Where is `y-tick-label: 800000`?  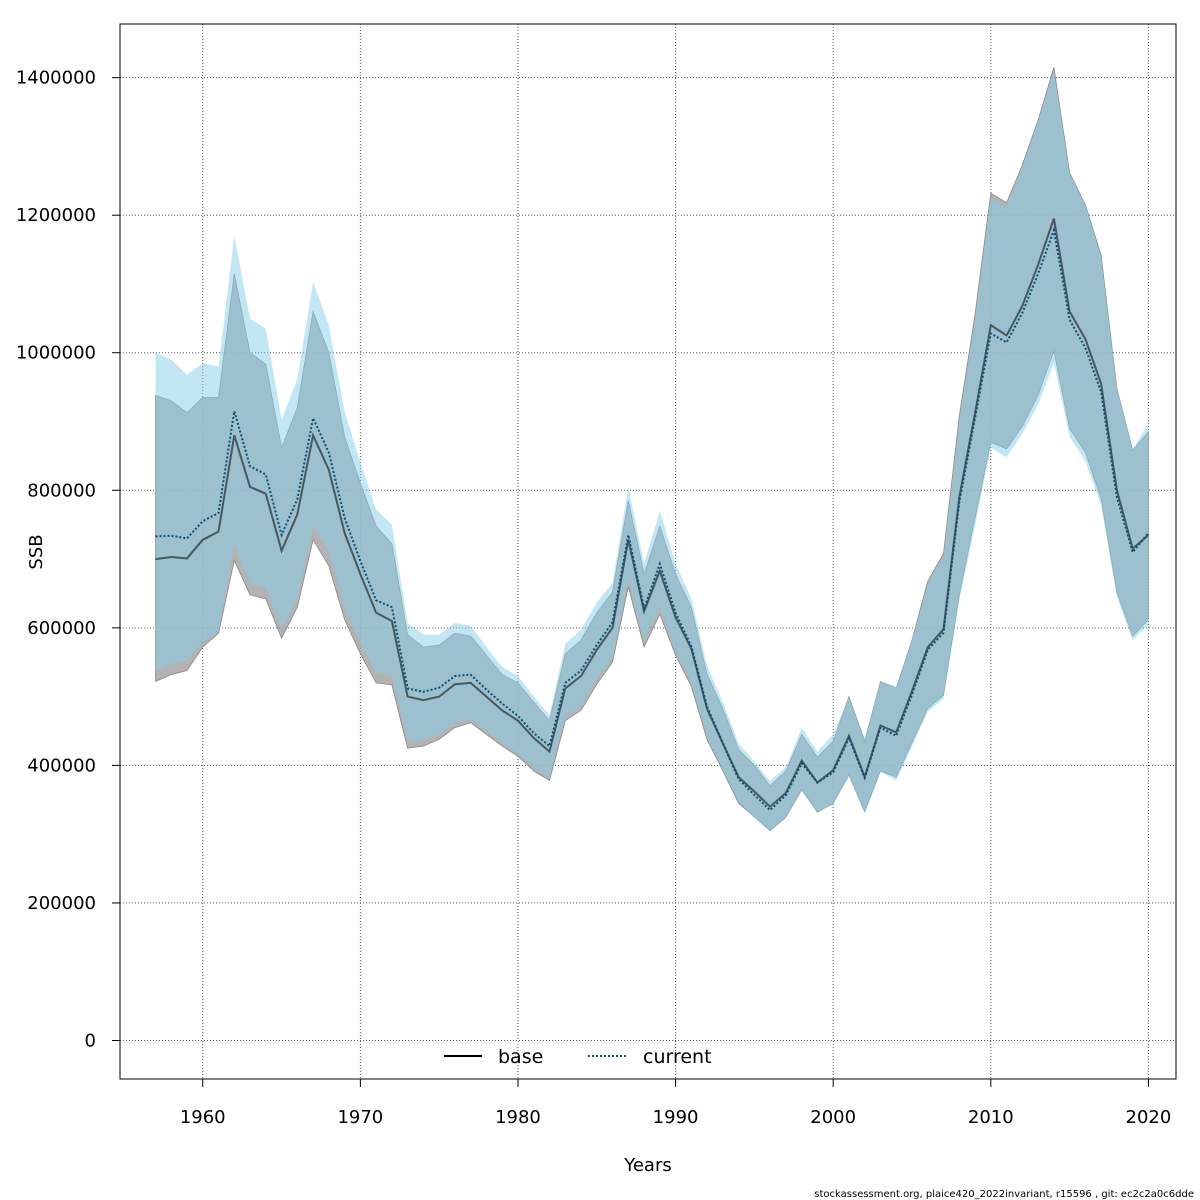 y-tick-label: 800000 is located at coordinates (61, 490).